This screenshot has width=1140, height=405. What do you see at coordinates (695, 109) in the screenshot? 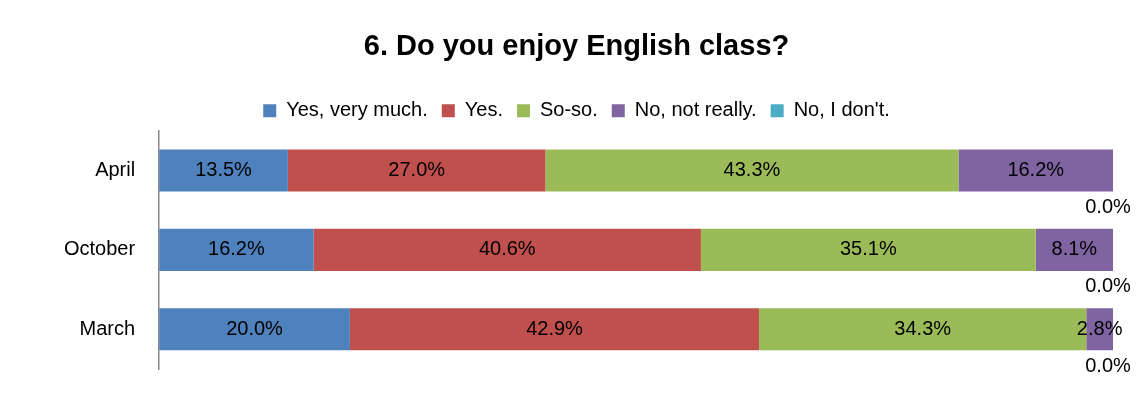
I see `legend-label: No, not really.` at bounding box center [695, 109].